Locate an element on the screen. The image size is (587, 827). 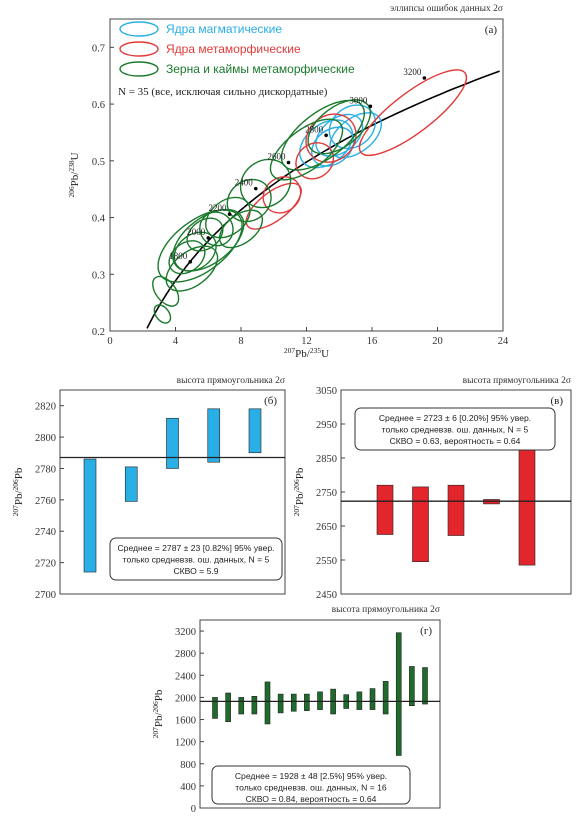
panel-g-ytick-label: 1200 is located at coordinates (185, 743).